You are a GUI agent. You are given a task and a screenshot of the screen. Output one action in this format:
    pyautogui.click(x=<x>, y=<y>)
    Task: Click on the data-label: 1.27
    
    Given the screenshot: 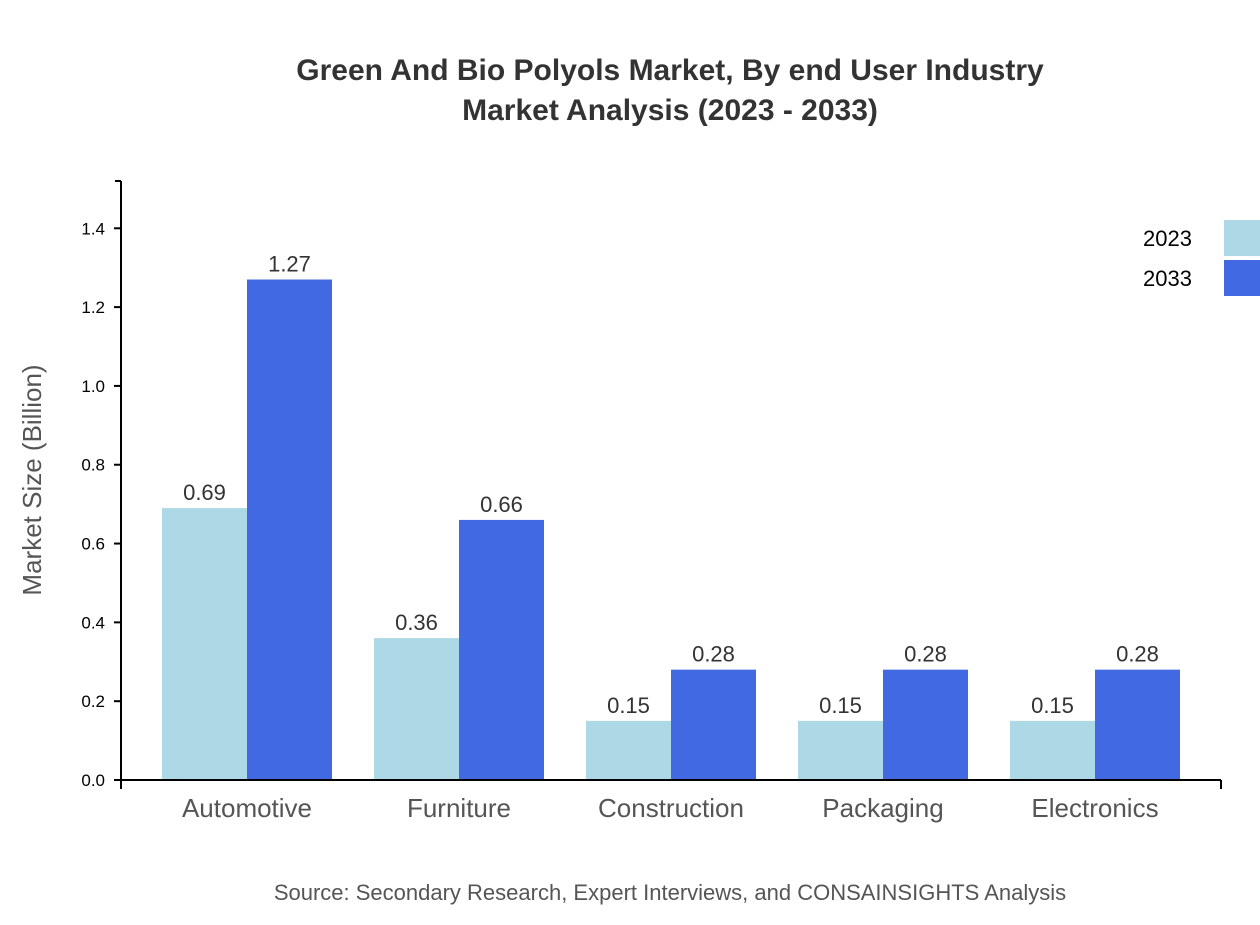 What is the action you would take?
    pyautogui.click(x=289, y=264)
    